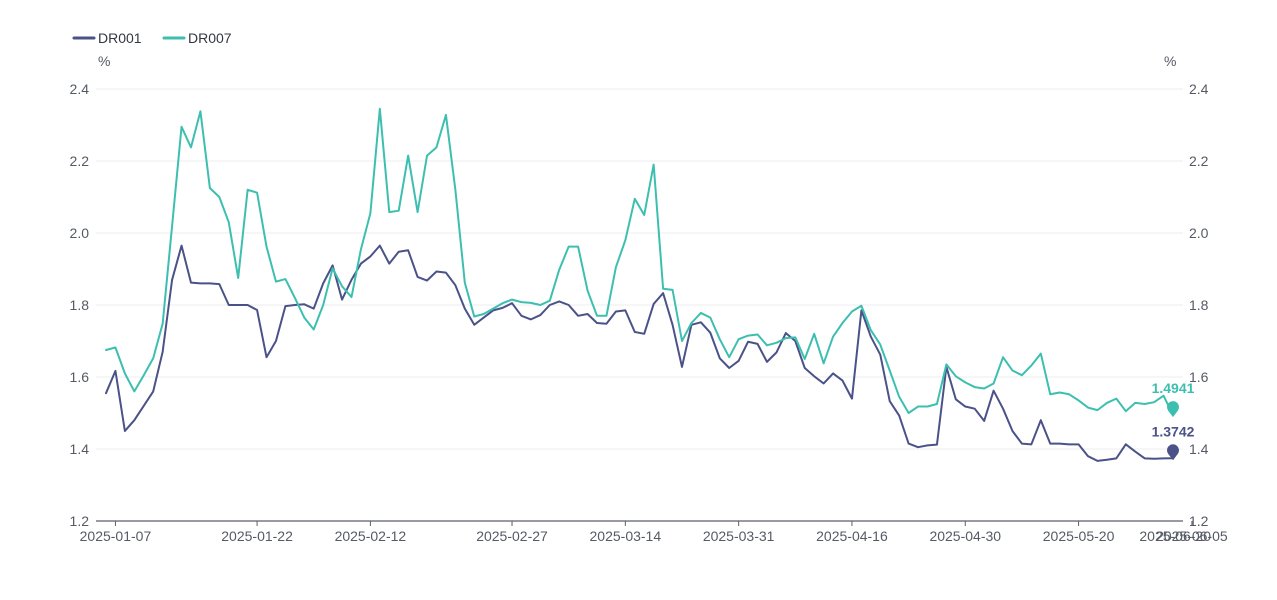 This screenshot has width=1277, height=600. I want to click on end-value-label-dr007: 1.4941, so click(1173, 388).